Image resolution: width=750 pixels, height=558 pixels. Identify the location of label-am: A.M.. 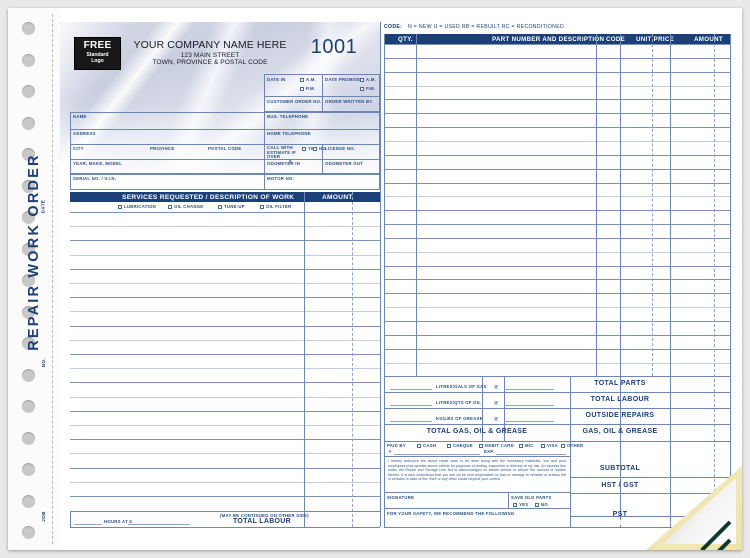
(371, 79).